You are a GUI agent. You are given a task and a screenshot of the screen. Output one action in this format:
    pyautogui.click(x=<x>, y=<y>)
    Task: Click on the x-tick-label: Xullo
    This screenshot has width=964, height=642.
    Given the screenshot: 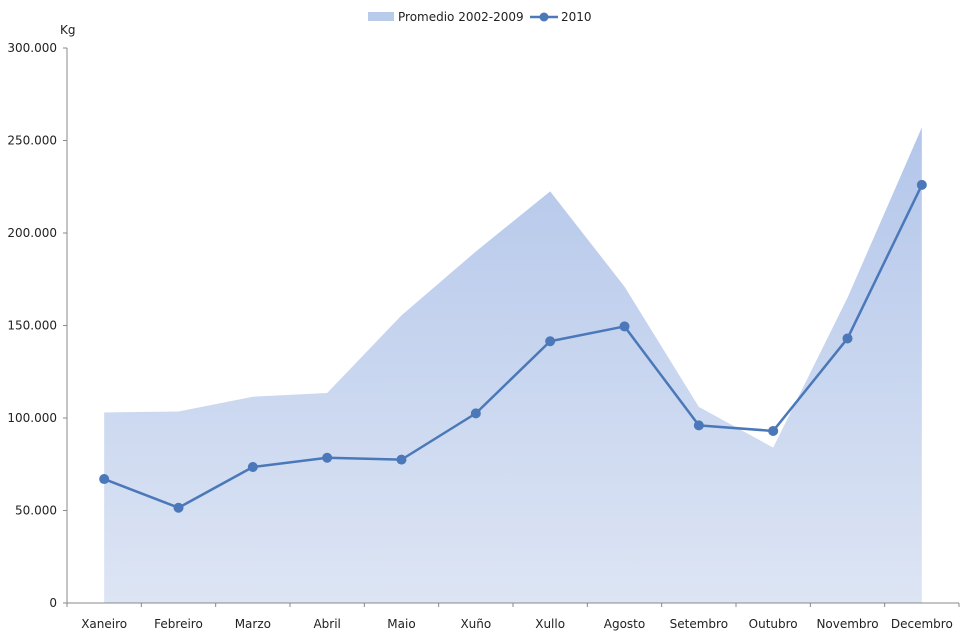 What is the action you would take?
    pyautogui.click(x=550, y=624)
    